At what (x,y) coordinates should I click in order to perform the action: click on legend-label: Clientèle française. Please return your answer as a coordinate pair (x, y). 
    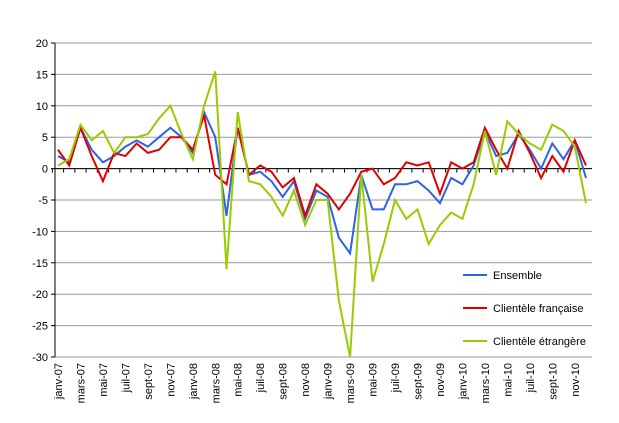
    Looking at the image, I should click on (538, 309).